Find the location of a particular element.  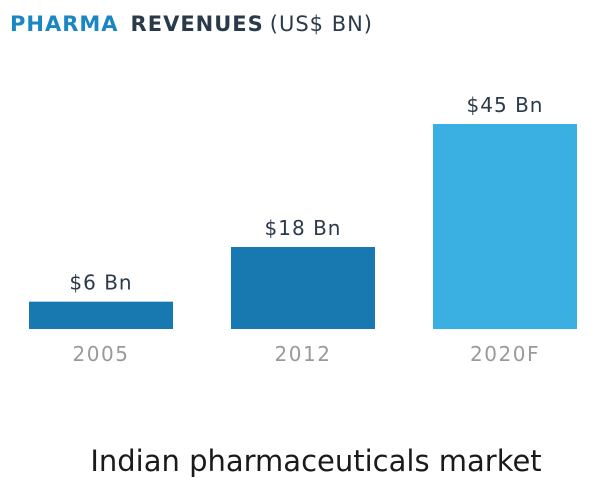

data-label-2012: $18 Bn is located at coordinates (303, 228).